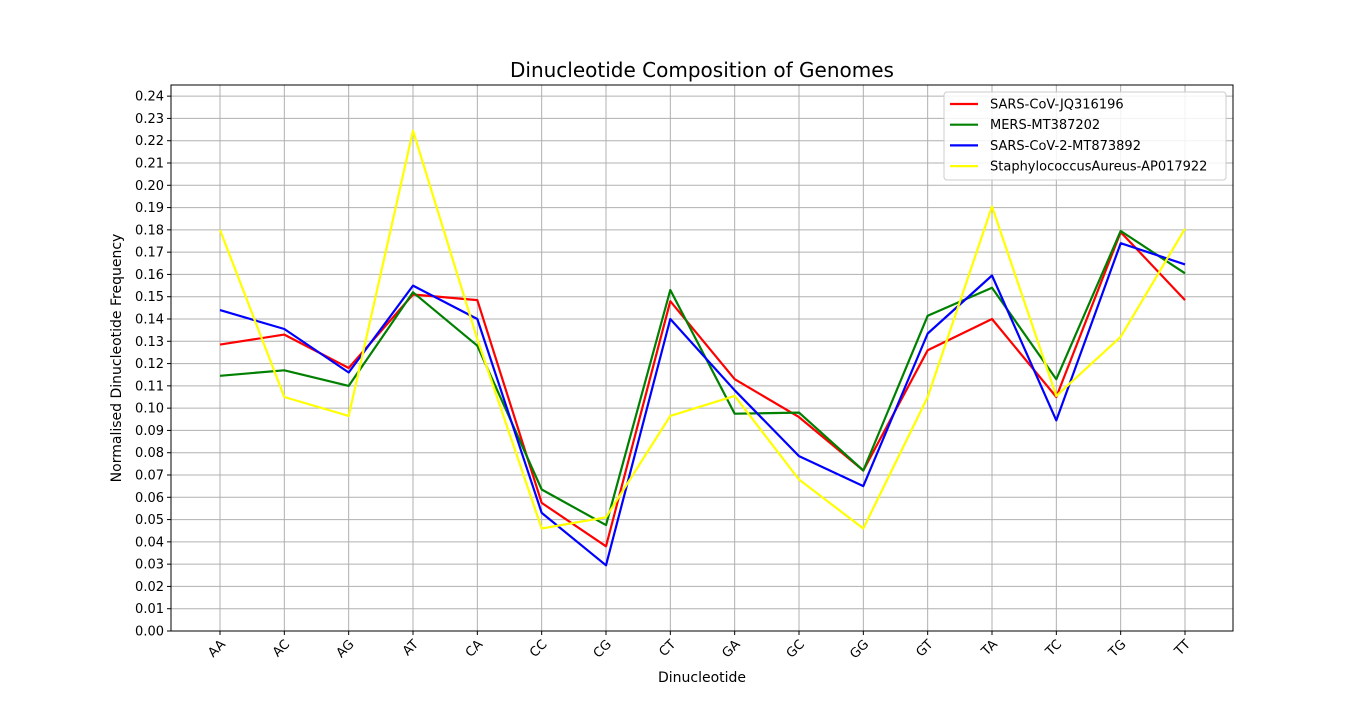 The width and height of the screenshot is (1370, 709). I want to click on y-tick-label: 0.07, so click(149, 476).